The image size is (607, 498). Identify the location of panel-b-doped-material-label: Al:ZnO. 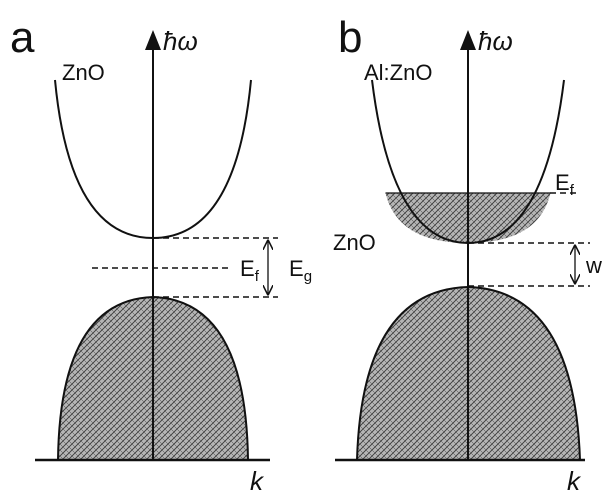
(398, 72).